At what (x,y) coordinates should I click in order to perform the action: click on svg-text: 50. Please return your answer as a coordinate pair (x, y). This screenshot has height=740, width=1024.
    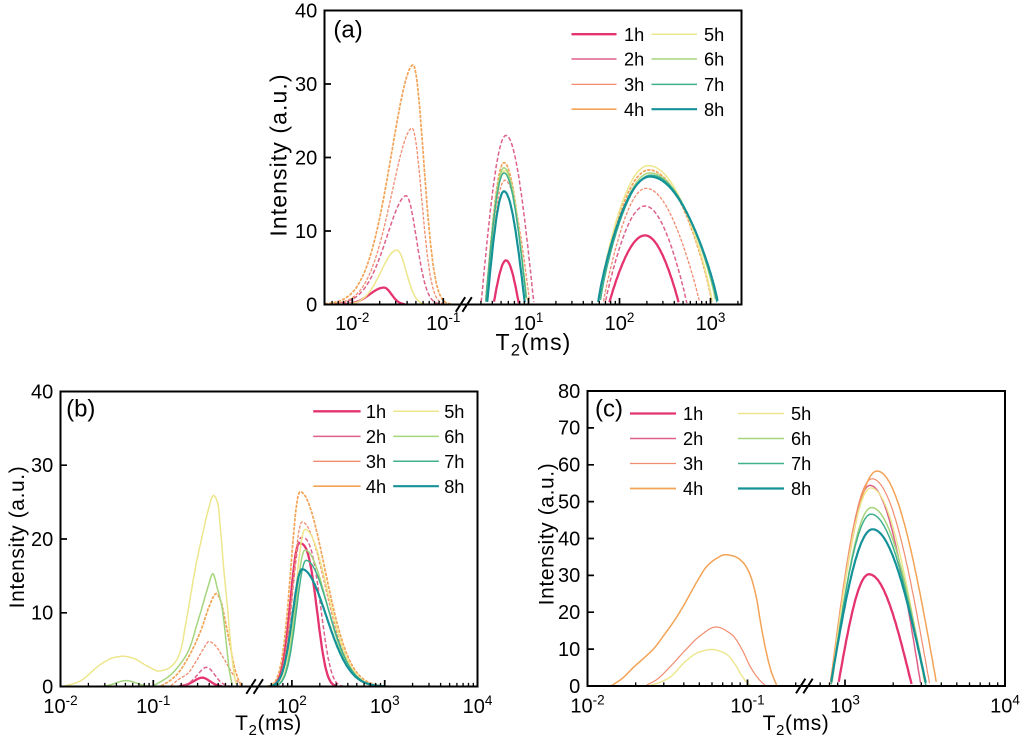
    Looking at the image, I should click on (569, 502).